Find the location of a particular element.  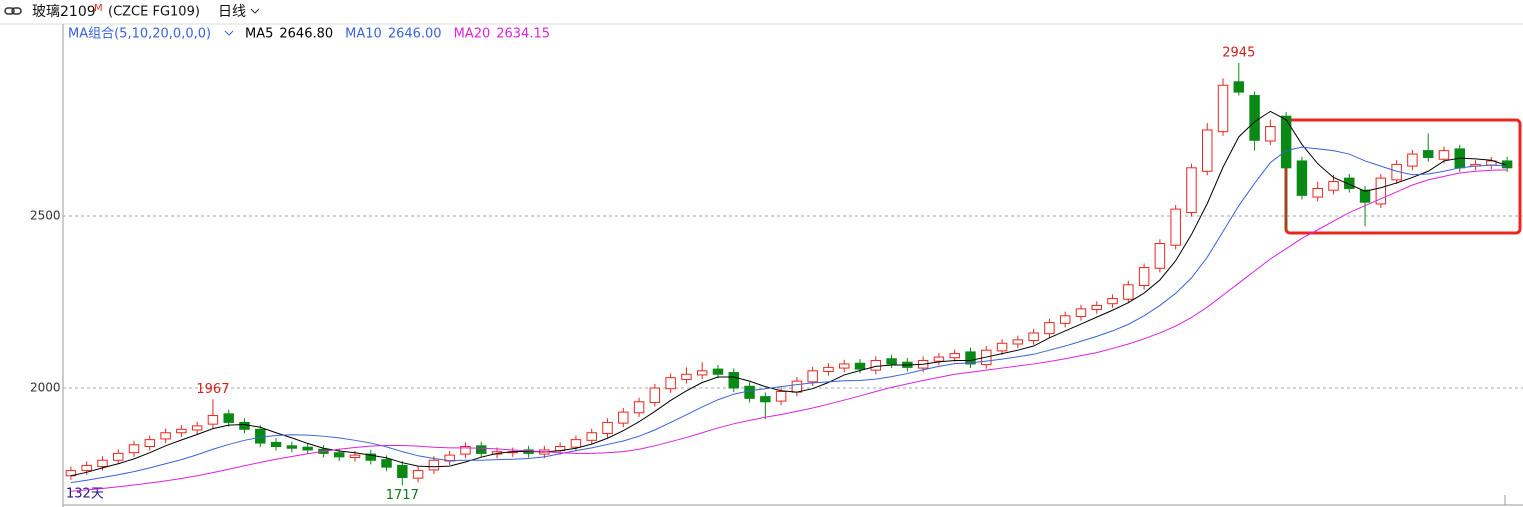

symbol-code: (CZCE FG109) is located at coordinates (154, 12).